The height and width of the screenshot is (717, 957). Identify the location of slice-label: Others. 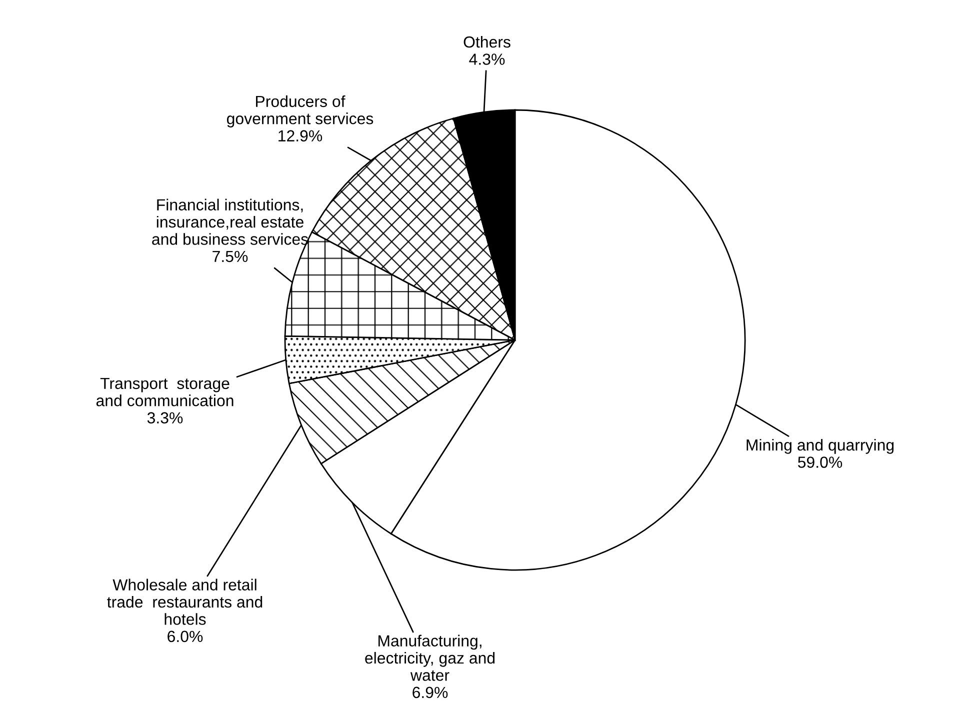
(487, 42).